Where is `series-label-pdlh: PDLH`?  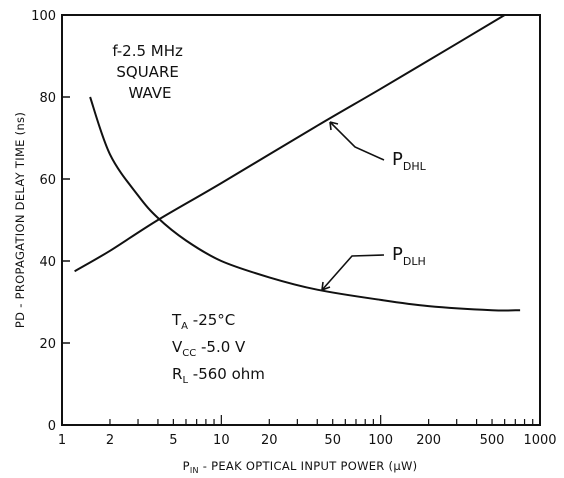 series-label-pdlh: PDLH is located at coordinates (409, 256).